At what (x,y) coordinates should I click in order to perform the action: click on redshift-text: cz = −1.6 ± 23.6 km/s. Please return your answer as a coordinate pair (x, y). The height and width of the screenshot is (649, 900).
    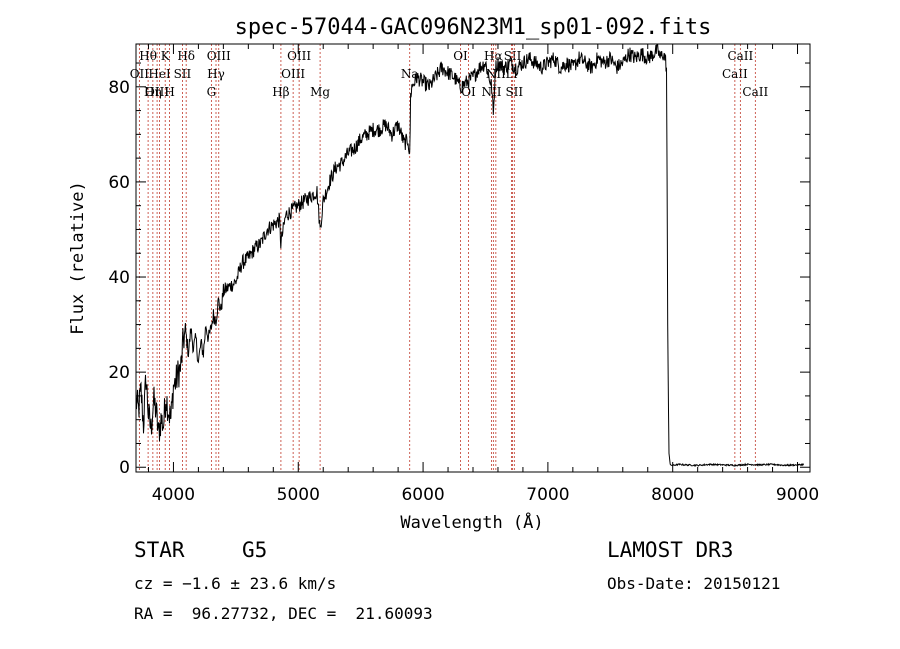
    Looking at the image, I should click on (235, 583).